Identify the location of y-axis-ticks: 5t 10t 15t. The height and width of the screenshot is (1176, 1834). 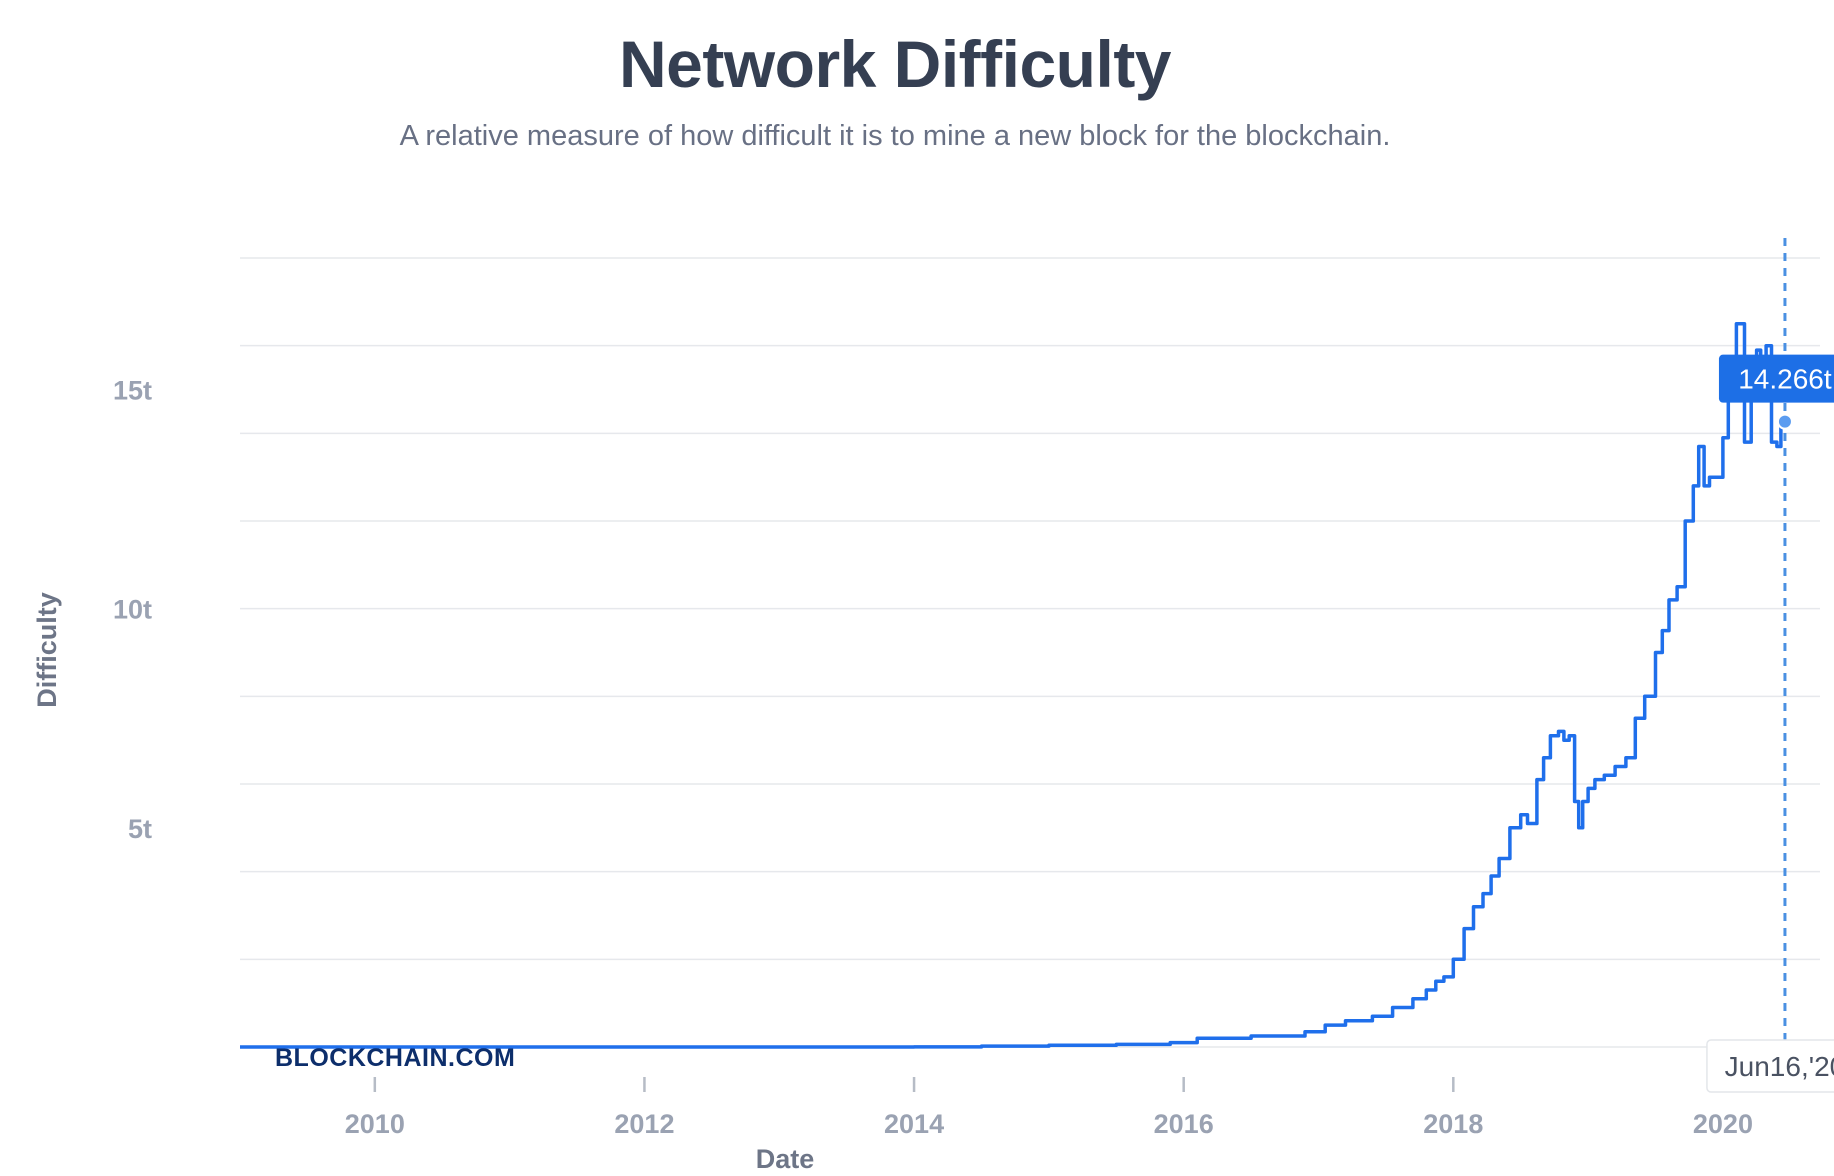
(132, 610).